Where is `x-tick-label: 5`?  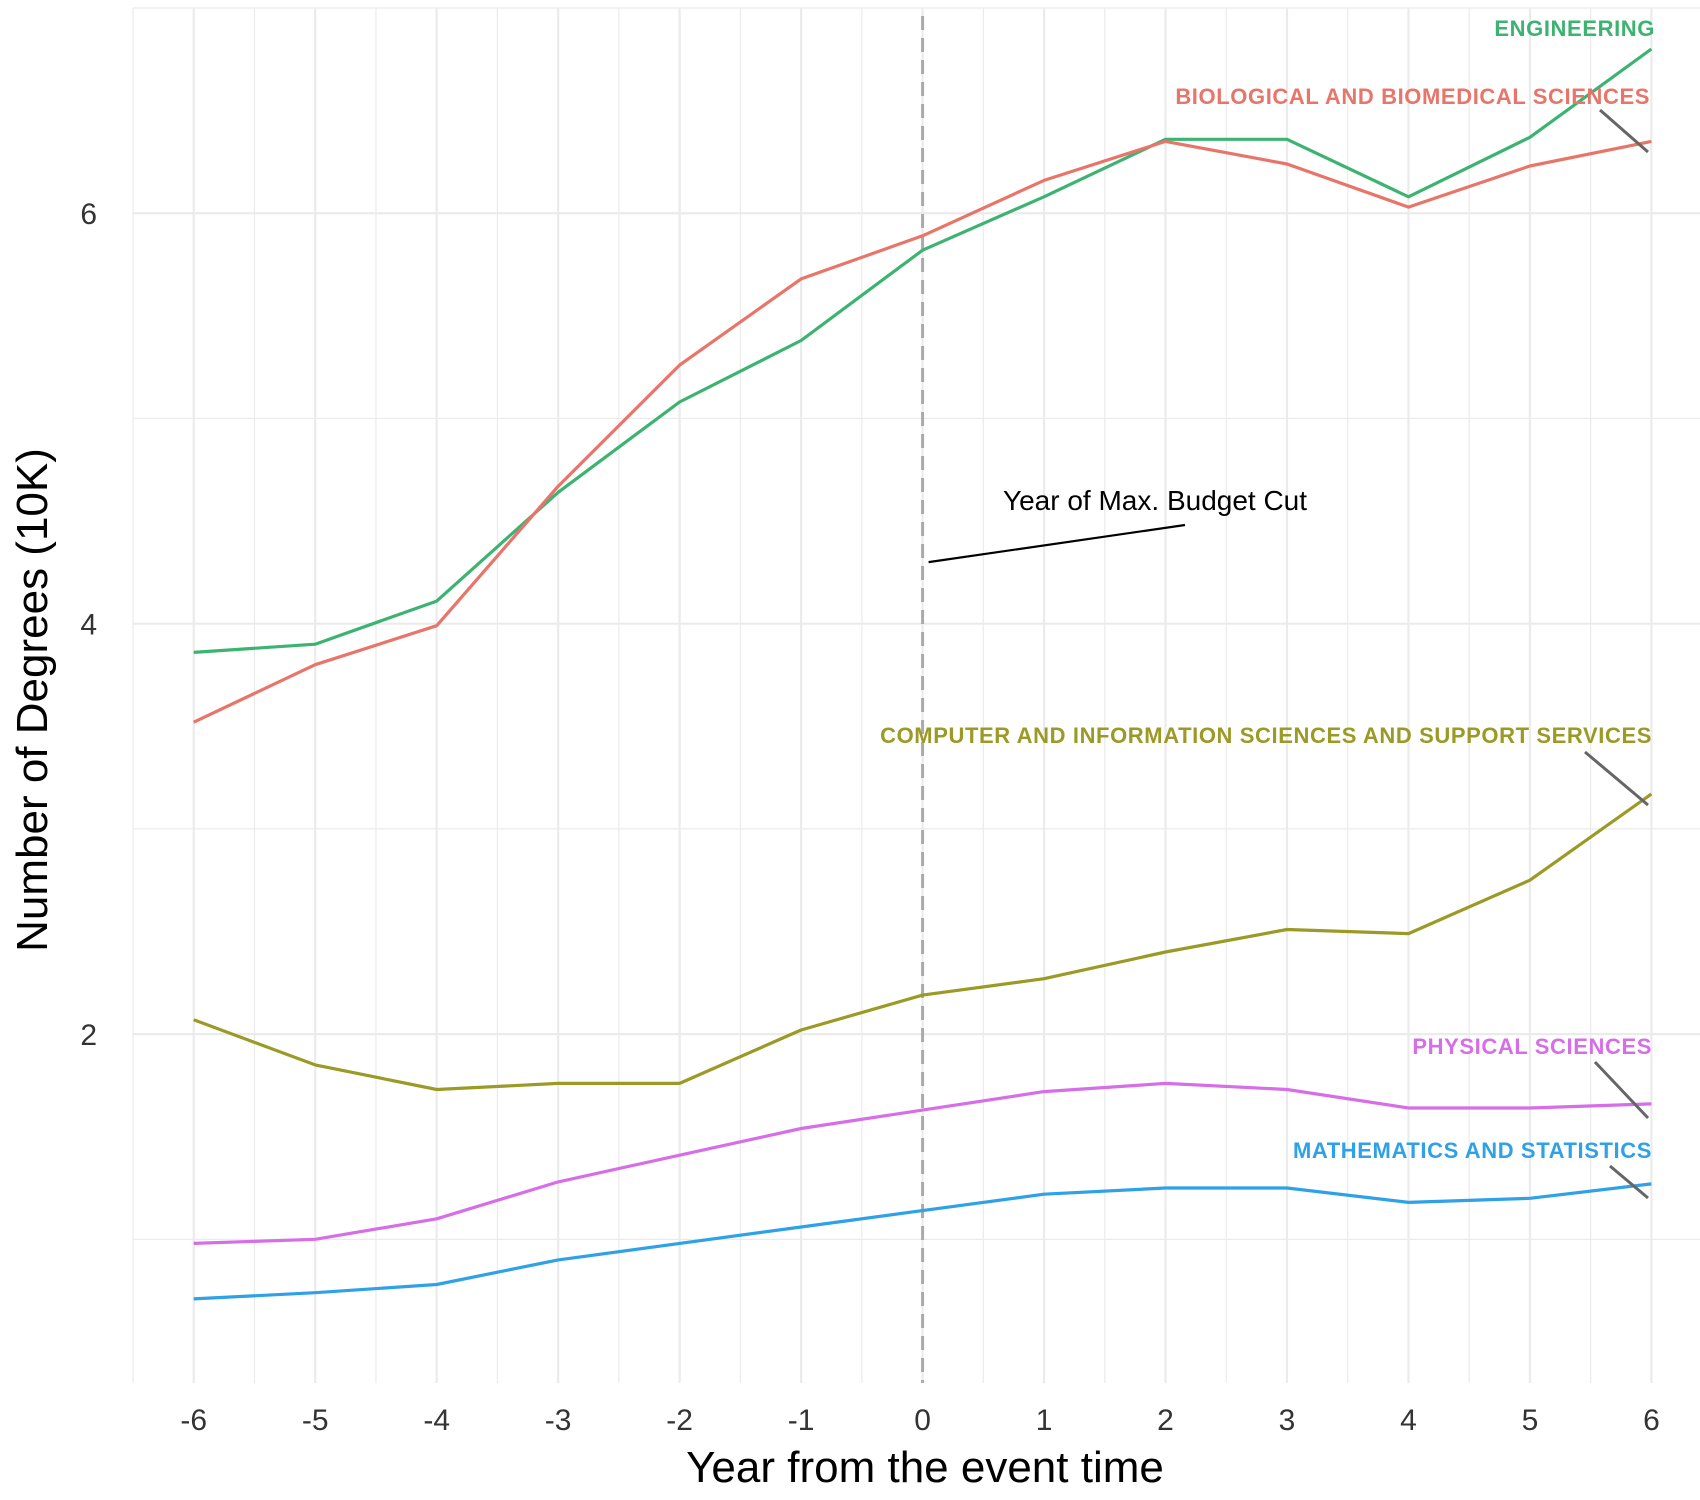
x-tick-label: 5 is located at coordinates (1530, 1420).